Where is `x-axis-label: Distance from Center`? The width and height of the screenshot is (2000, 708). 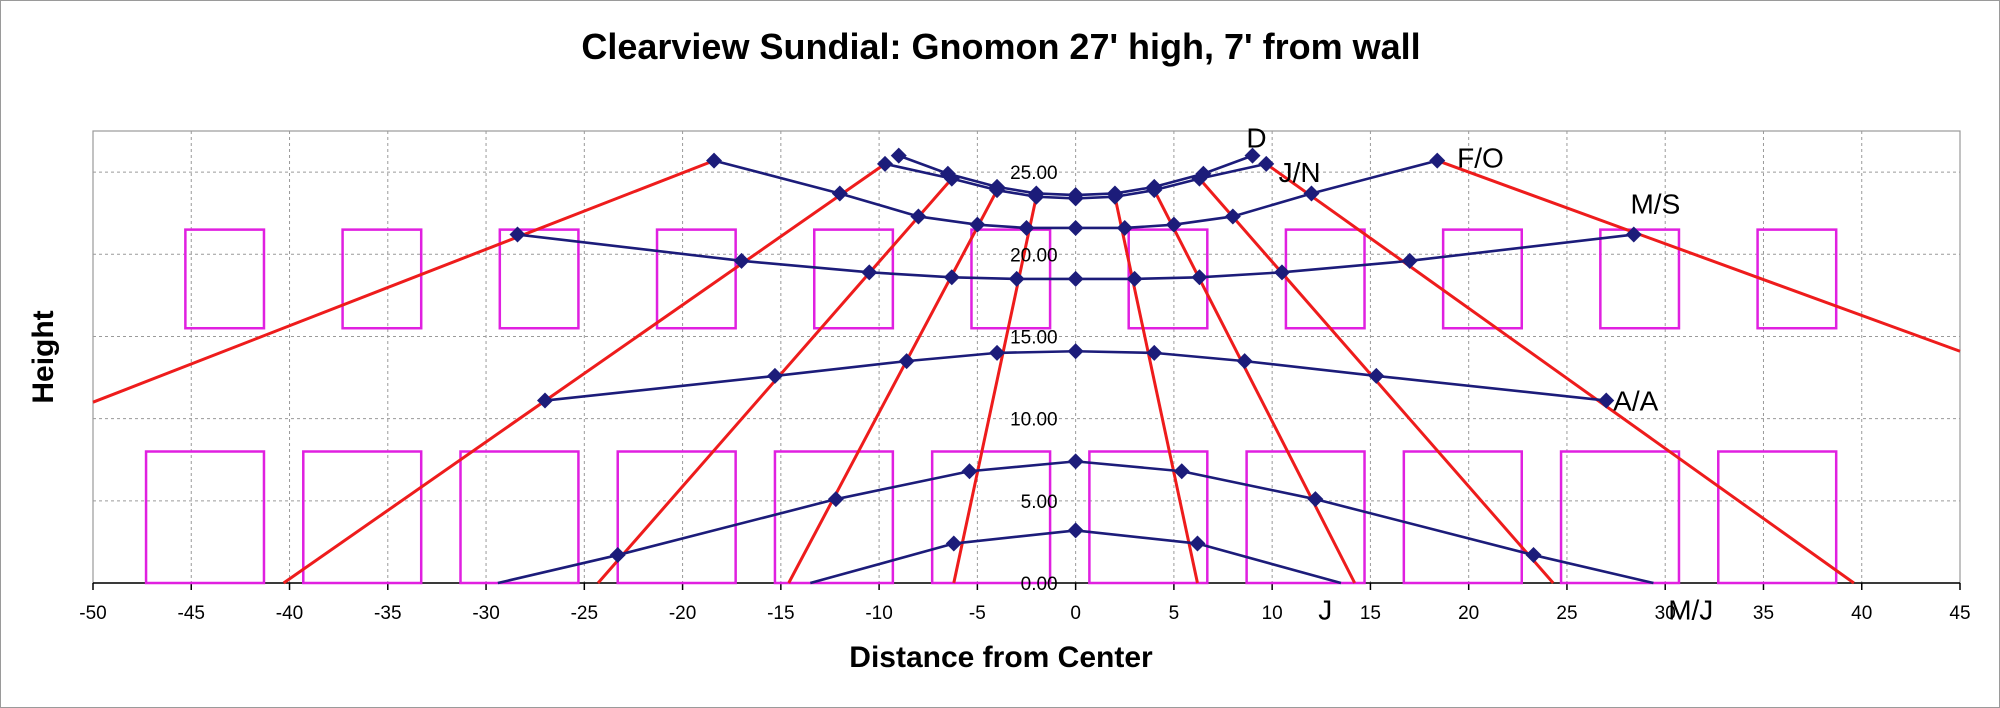
x-axis-label: Distance from Center is located at coordinates (1001, 657).